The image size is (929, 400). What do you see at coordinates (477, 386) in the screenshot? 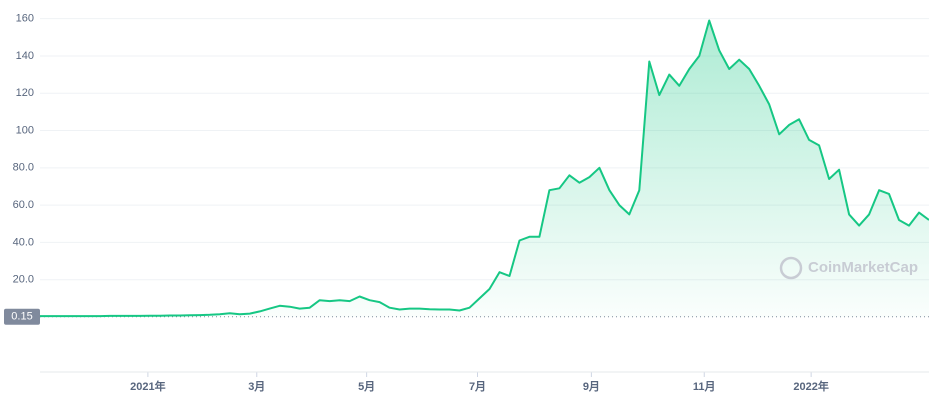
I see `x-tick-label: 7月` at bounding box center [477, 386].